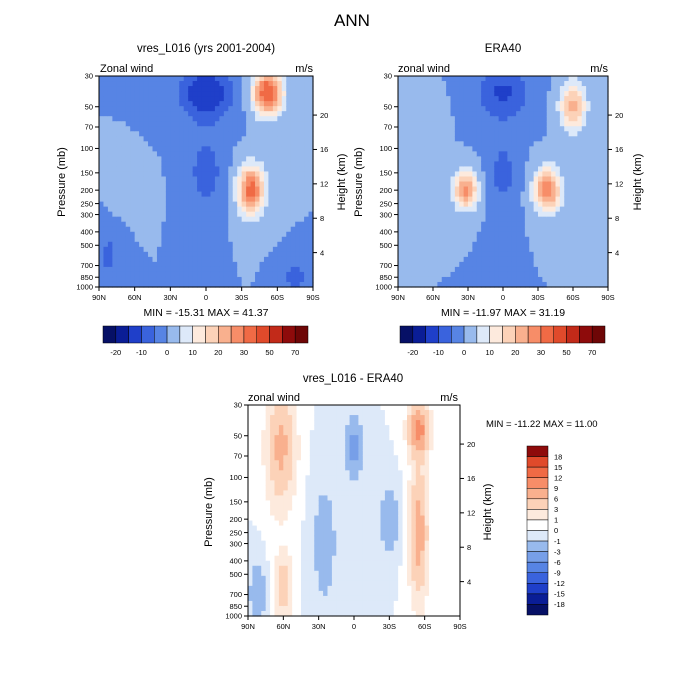  Describe the element at coordinates (276, 334) in the screenshot. I see `colorbar-box` at that location.